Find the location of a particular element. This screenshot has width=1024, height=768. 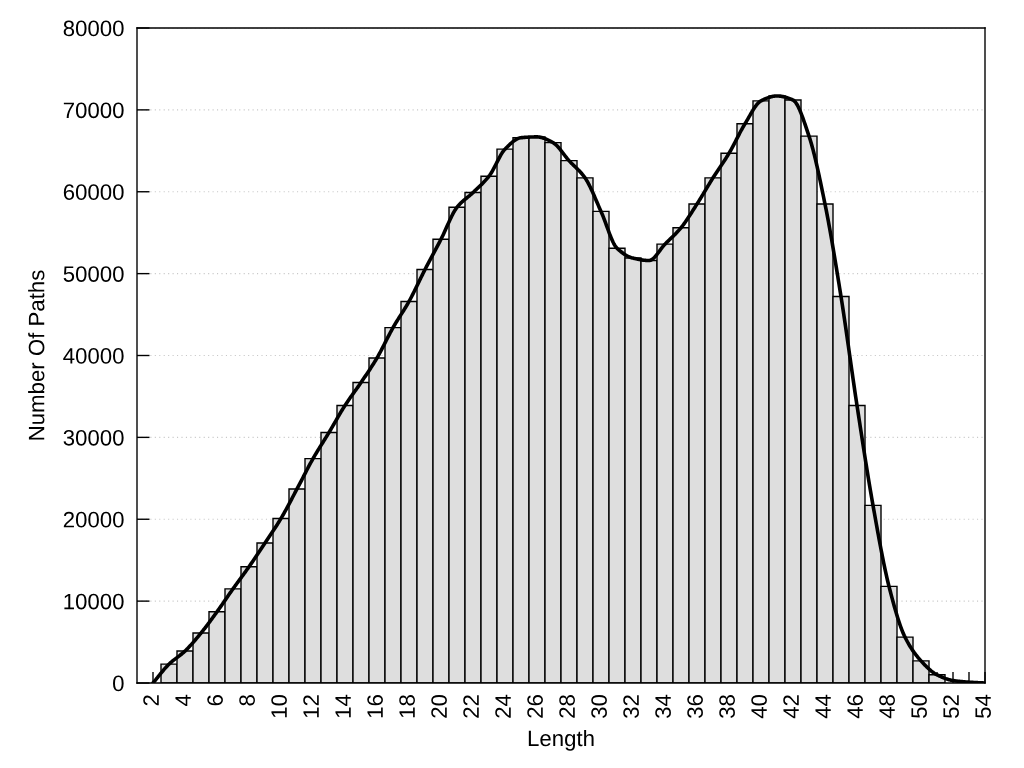

x-tick-label: 6 is located at coordinates (215, 700).